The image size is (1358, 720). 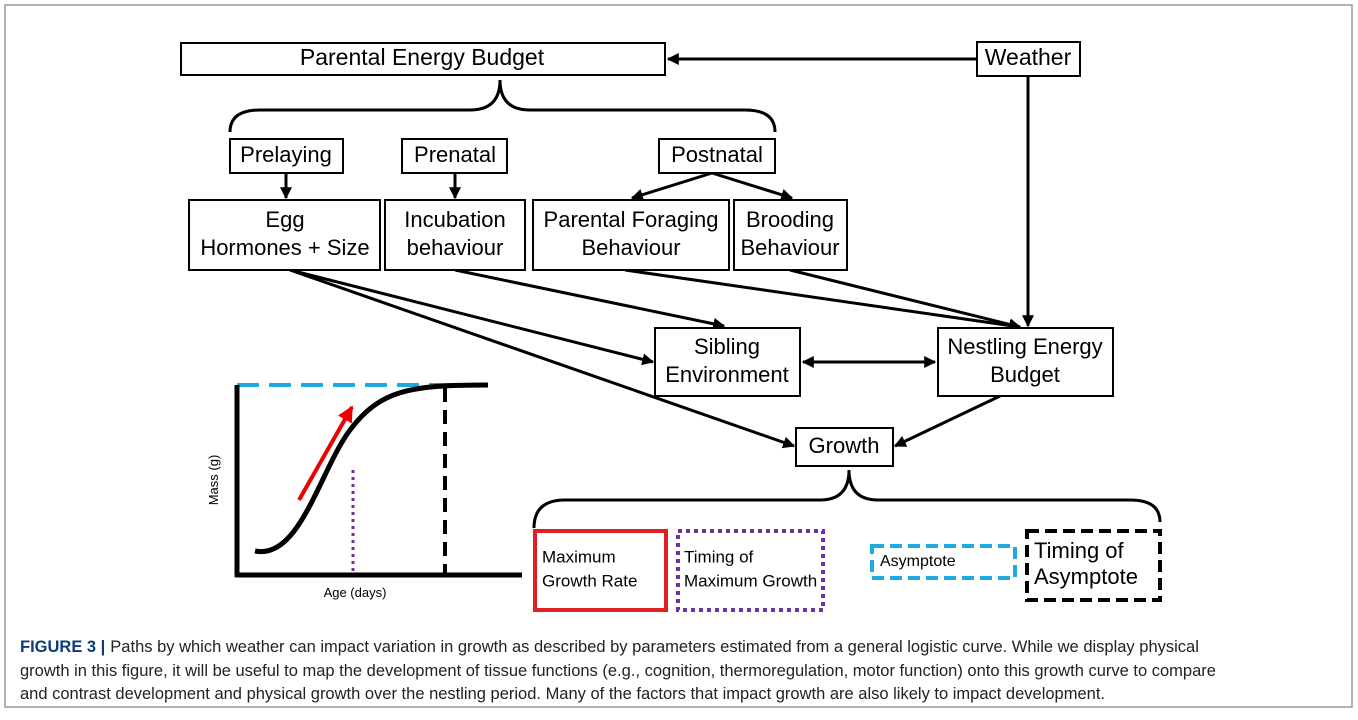 What do you see at coordinates (378, 480) in the screenshot?
I see `inset-graph` at bounding box center [378, 480].